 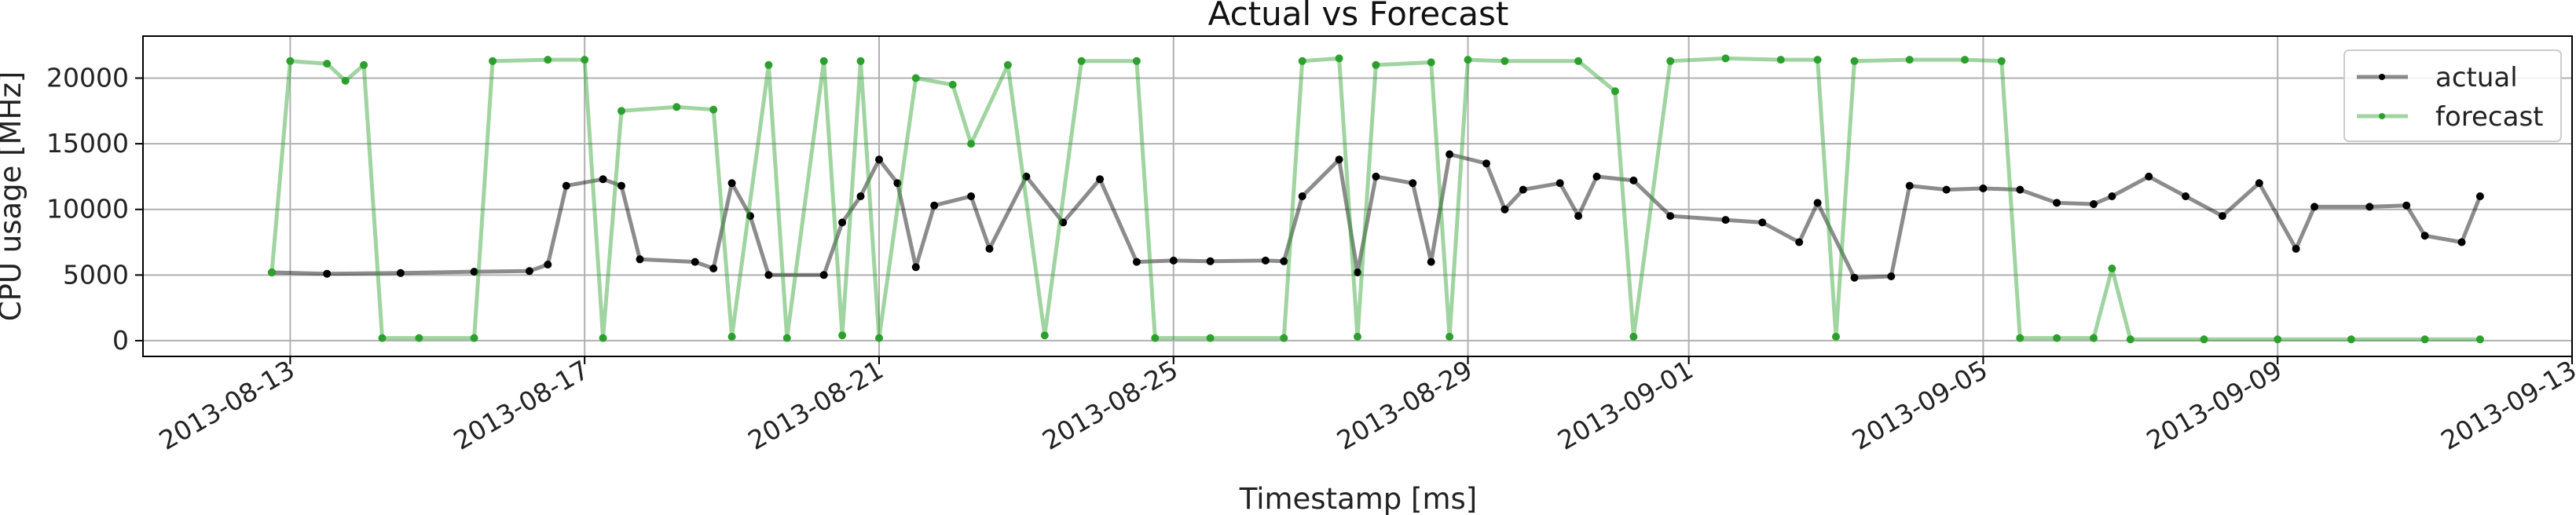 I want to click on x-tick-label: 2013-09-05, so click(x=1920, y=405).